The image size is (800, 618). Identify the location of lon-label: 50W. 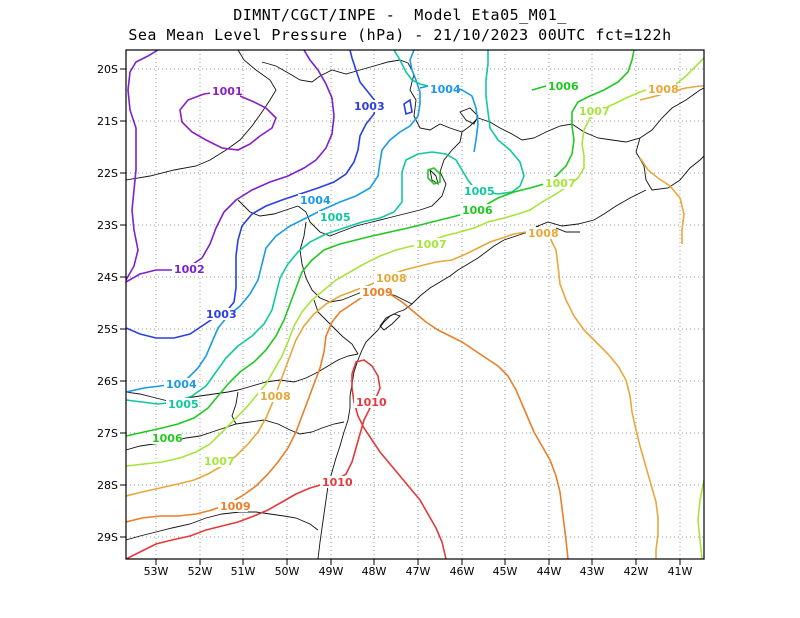
(287, 571).